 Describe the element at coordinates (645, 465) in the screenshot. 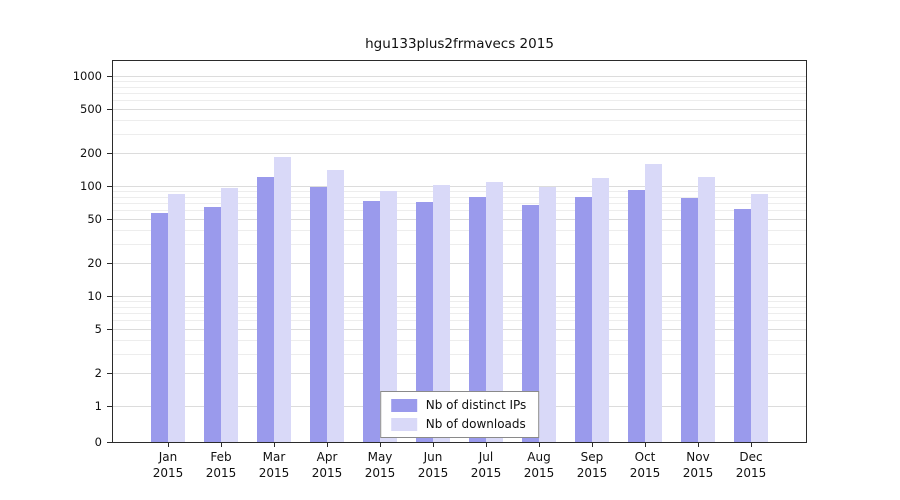

I see `x-tick-label: Oct 2015` at that location.